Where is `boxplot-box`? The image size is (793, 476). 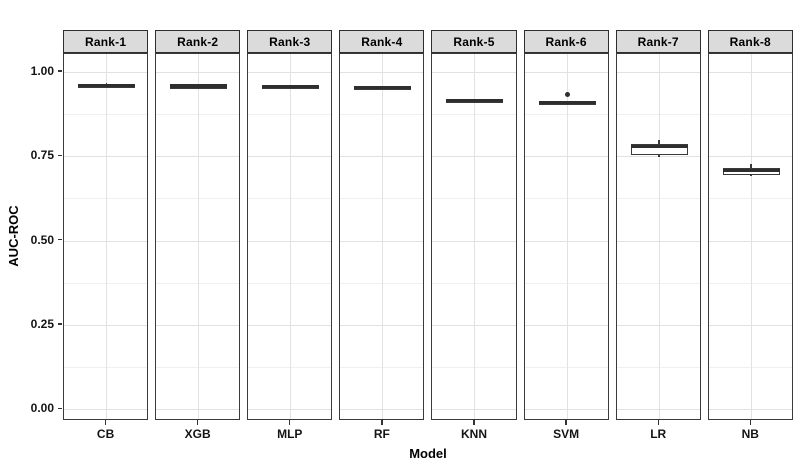 boxplot-box is located at coordinates (659, 149).